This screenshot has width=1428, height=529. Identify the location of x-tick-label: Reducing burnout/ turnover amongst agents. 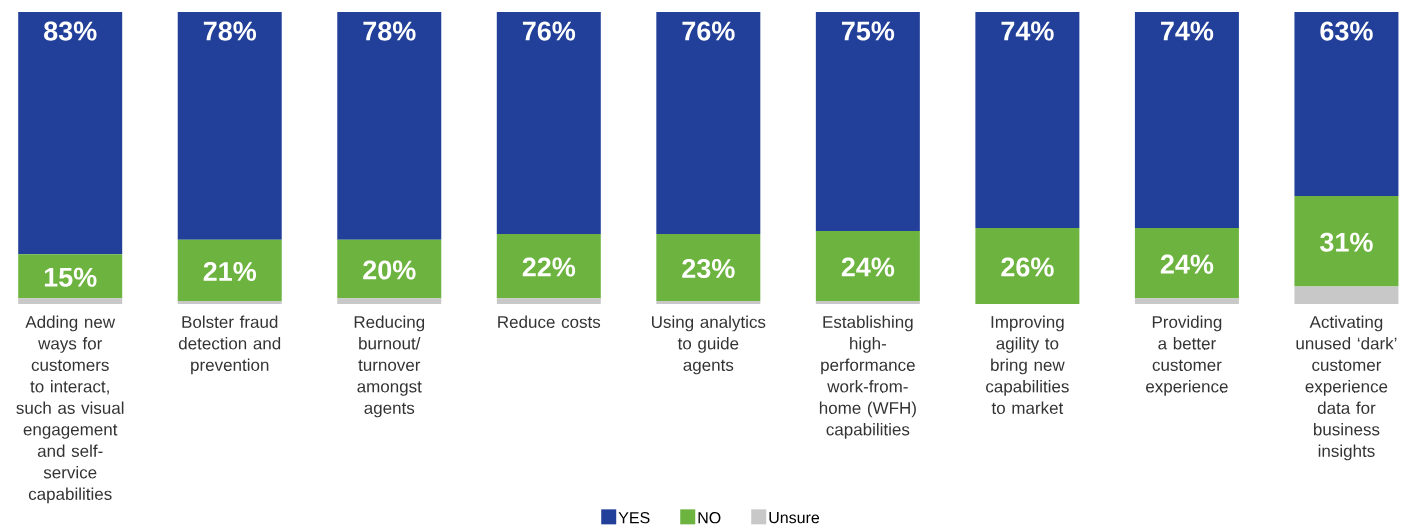
(389, 366).